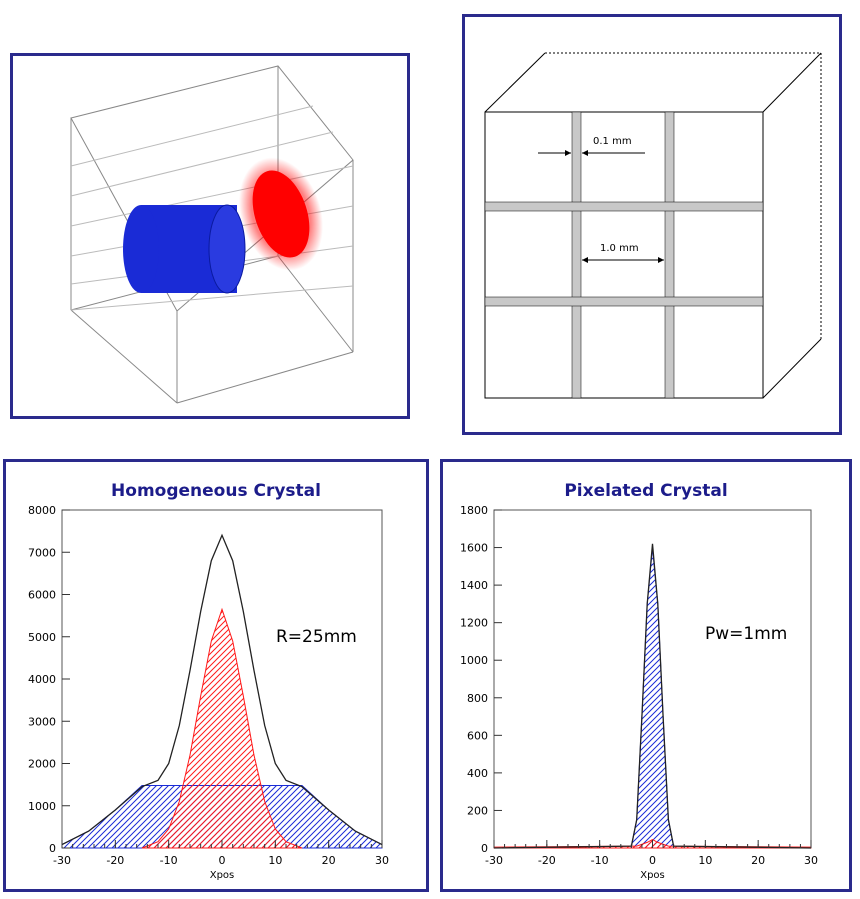  Describe the element at coordinates (281, 214) in the screenshot. I see `red-scatter-cloud` at that location.